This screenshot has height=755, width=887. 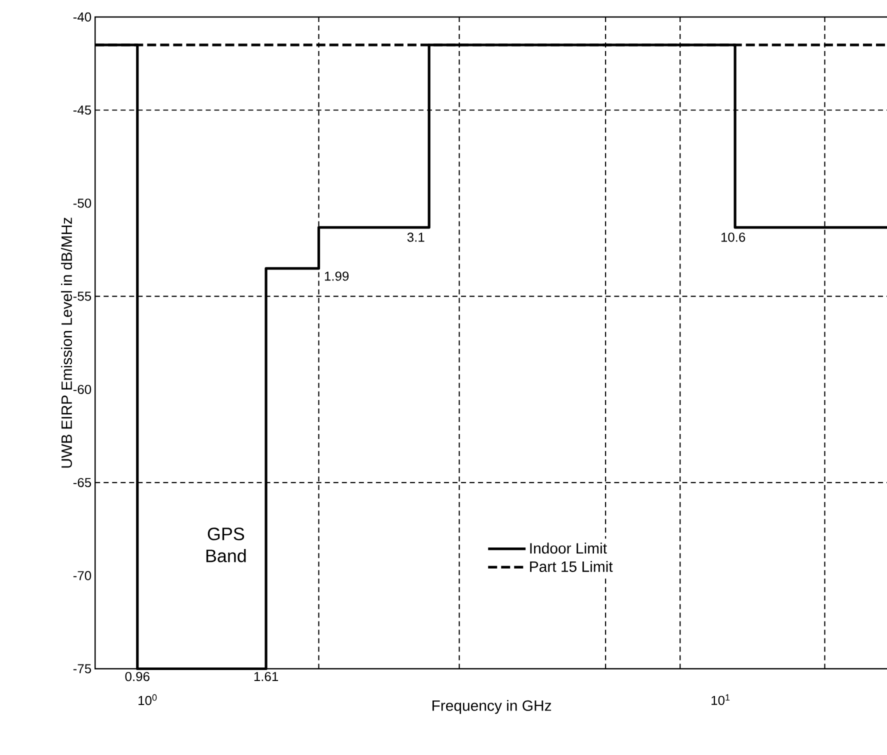 What do you see at coordinates (415, 237) in the screenshot?
I see `annotation: 3.1` at bounding box center [415, 237].